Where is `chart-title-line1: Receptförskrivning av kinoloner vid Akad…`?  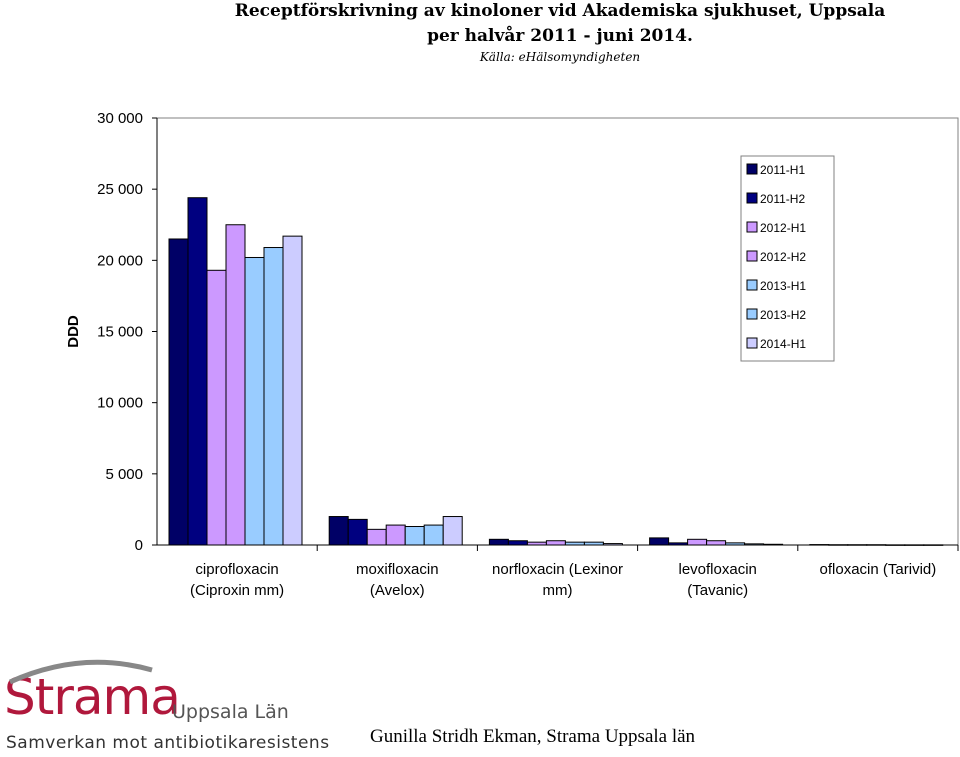 chart-title-line1: Receptförskrivning av kinoloner vid Akad… is located at coordinates (560, 11).